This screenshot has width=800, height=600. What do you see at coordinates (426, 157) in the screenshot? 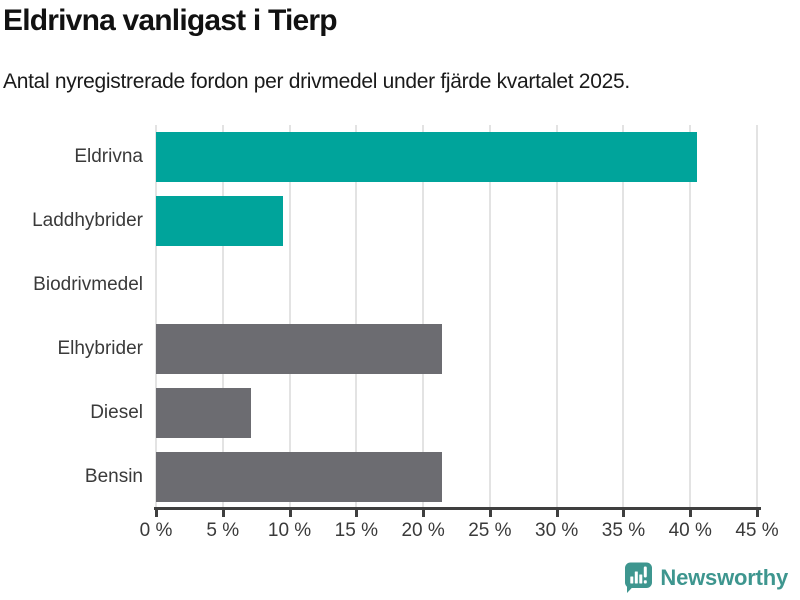
I see `bar-eldrivna` at bounding box center [426, 157].